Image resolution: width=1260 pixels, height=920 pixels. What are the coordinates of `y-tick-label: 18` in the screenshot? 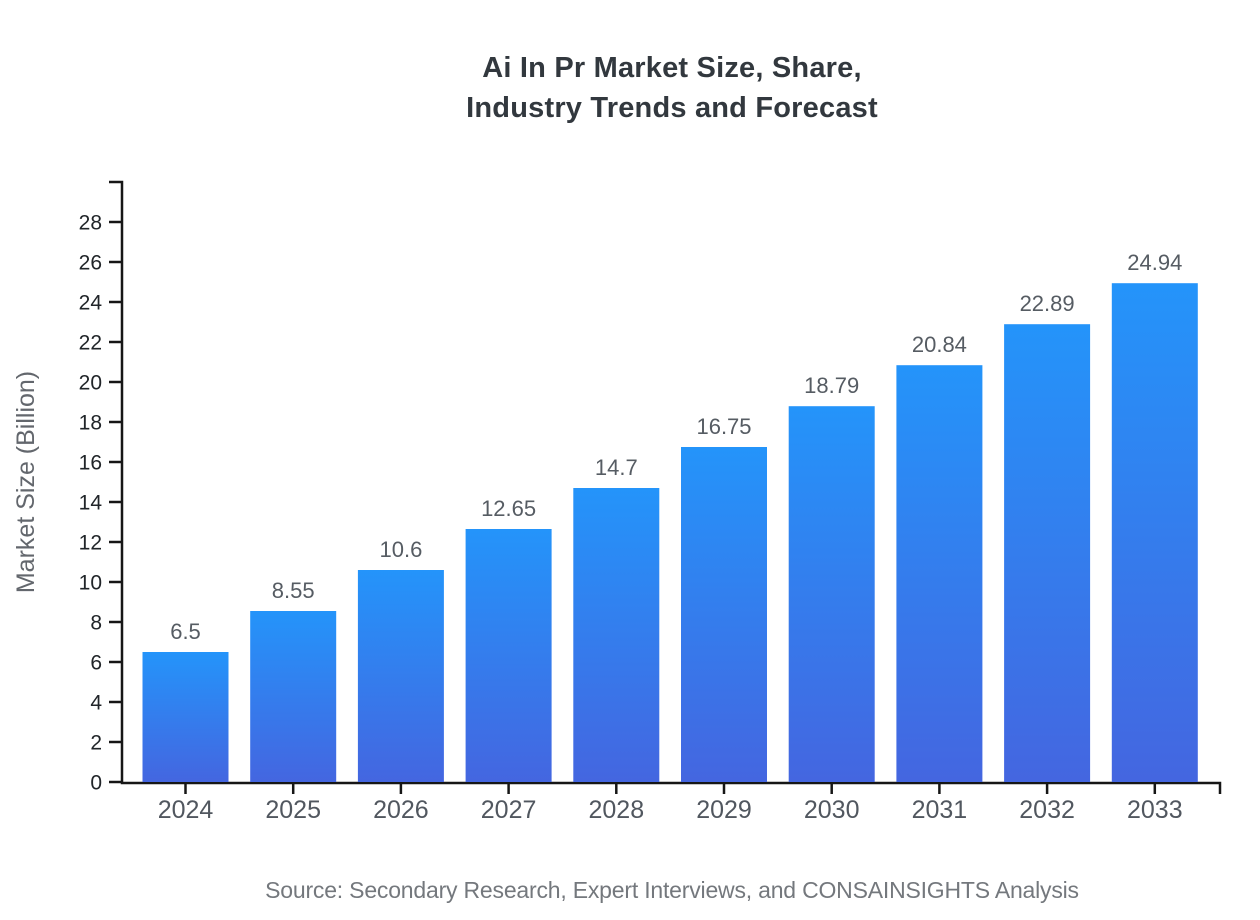 It's located at (90, 423).